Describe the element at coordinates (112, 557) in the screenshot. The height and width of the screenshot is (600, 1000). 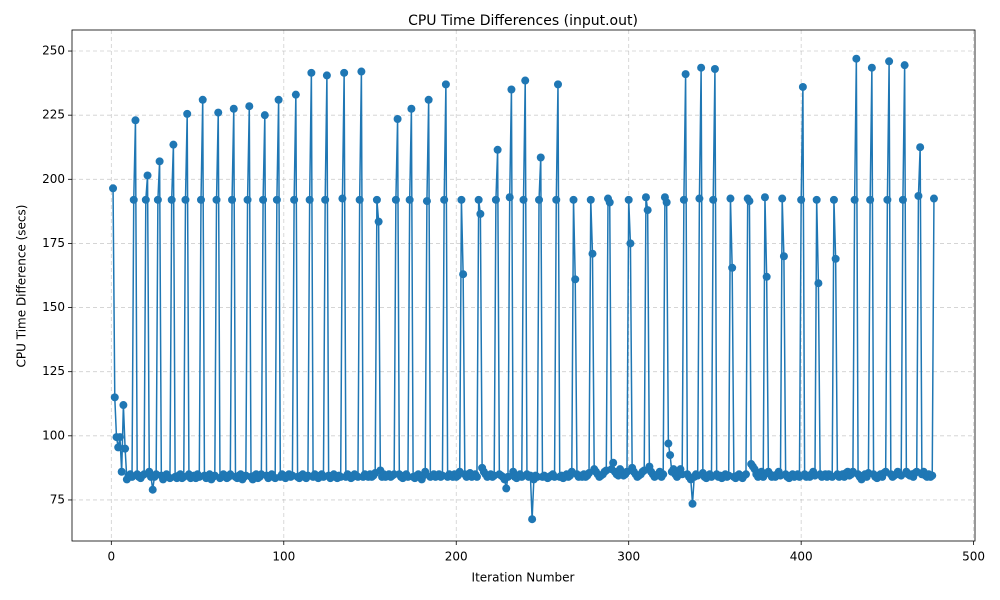
I see `x-tick-label: 0` at that location.